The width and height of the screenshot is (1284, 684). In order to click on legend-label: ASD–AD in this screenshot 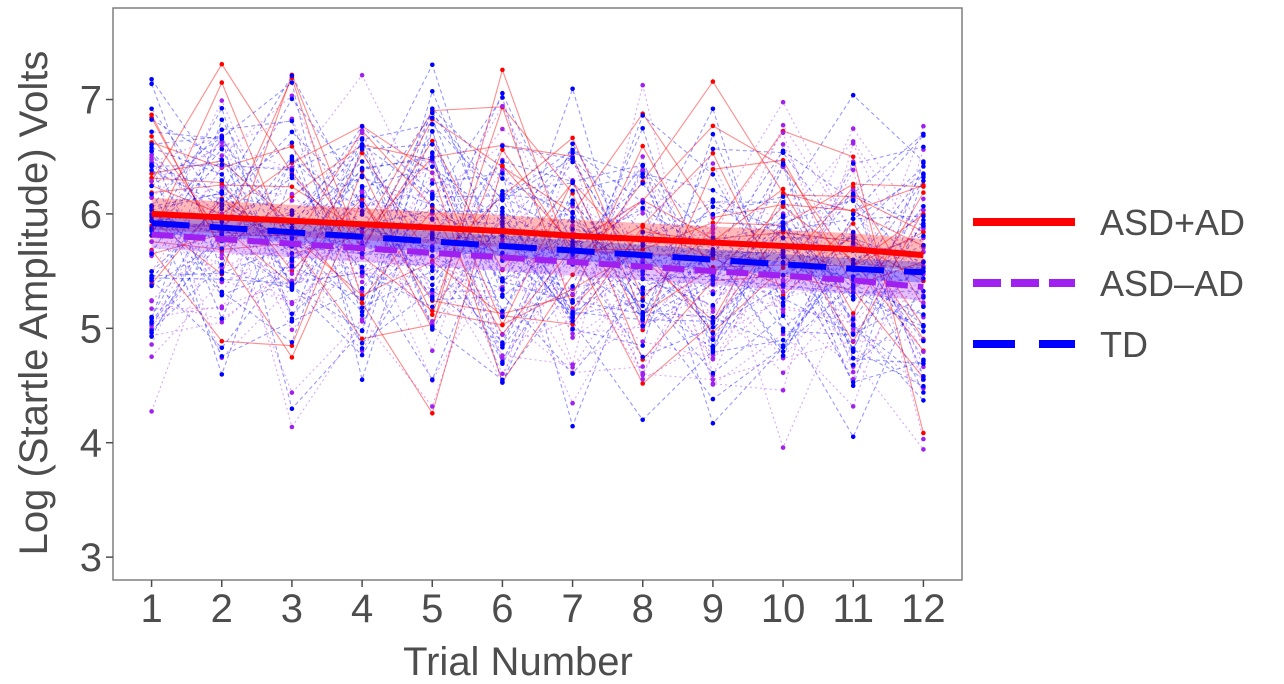, I will do `click(1172, 283)`.